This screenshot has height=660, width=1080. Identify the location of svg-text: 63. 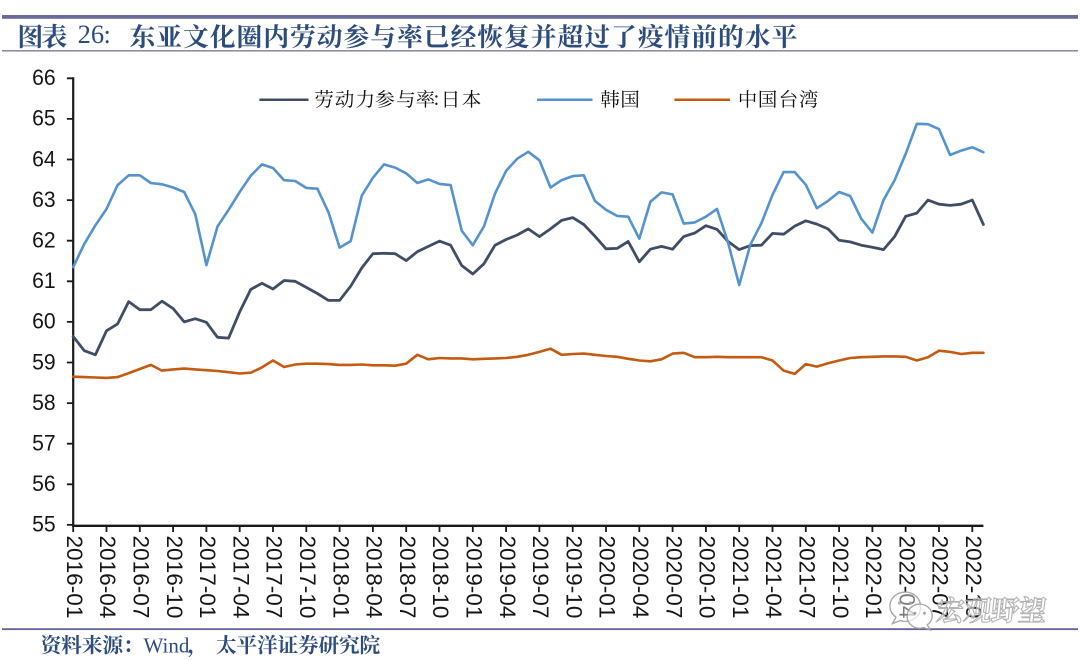
(44, 200).